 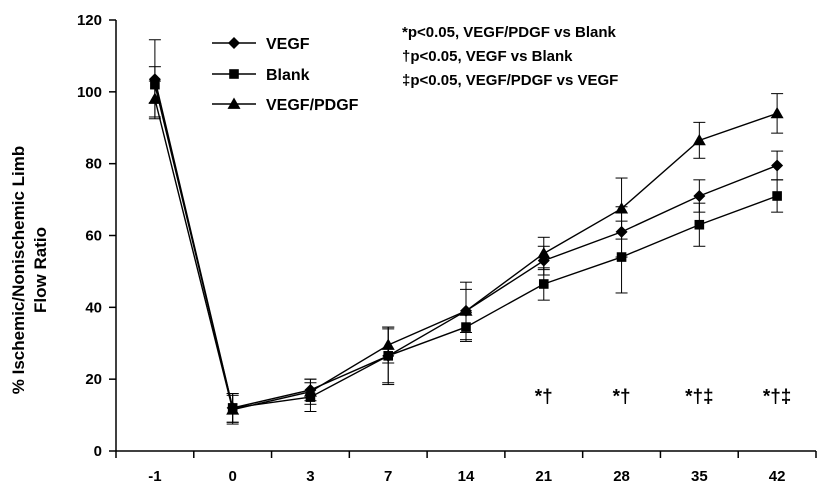 I want to click on y-tick-label: 0, so click(x=98, y=451).